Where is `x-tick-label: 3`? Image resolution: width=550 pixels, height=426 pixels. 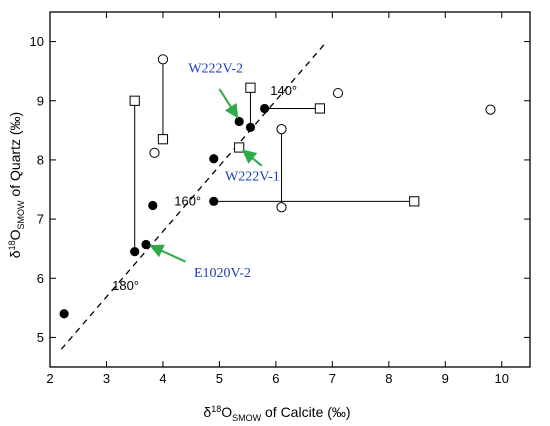 x-tick-label: 3 is located at coordinates (106, 378).